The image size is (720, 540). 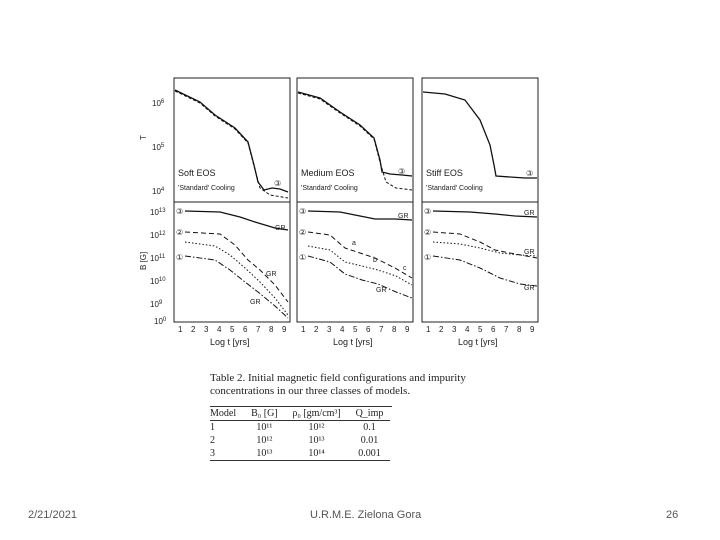 I want to click on footer-date: 2/21/2021, so click(x=52, y=515).